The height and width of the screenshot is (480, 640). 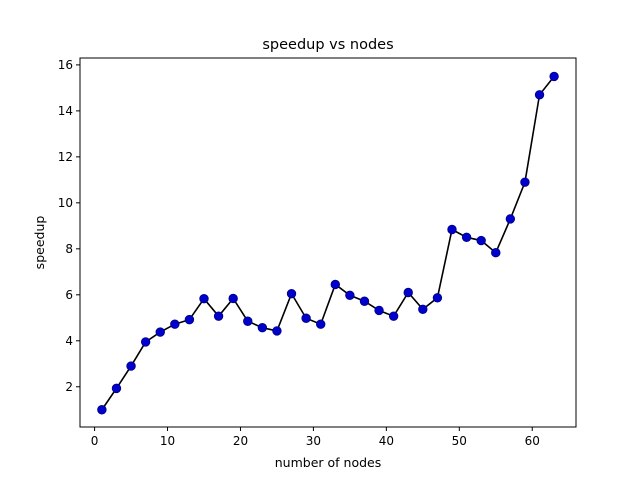 What do you see at coordinates (69, 226) in the screenshot?
I see `y-axis: 2 4 6 8 10 12 14 16` at bounding box center [69, 226].